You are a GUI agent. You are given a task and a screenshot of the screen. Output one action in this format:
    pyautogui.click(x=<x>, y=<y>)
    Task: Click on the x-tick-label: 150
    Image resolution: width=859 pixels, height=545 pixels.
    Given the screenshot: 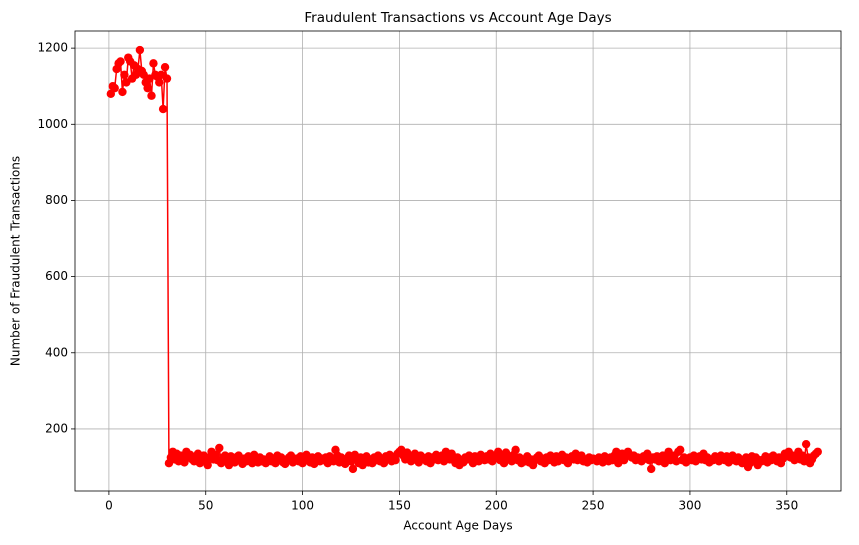 What is the action you would take?
    pyautogui.click(x=399, y=506)
    